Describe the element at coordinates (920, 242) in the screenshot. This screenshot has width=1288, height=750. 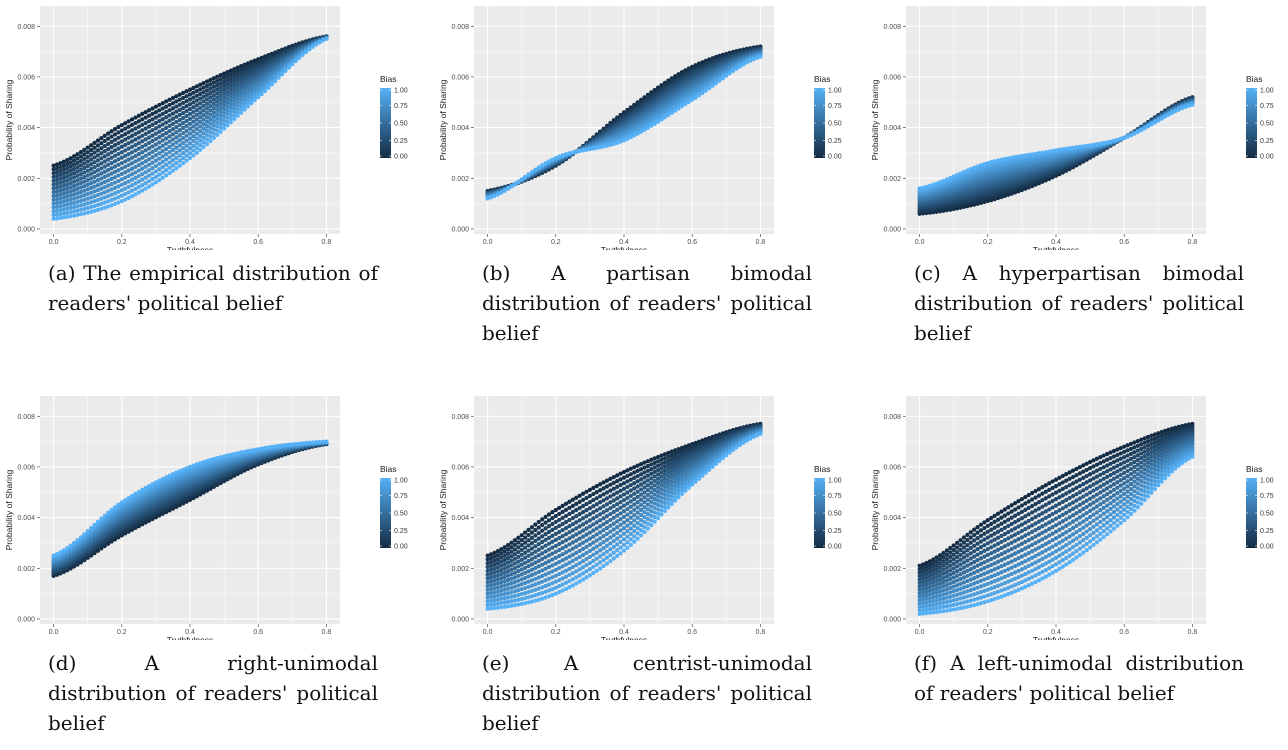
I see `x-tick-label: 0.0` at that location.